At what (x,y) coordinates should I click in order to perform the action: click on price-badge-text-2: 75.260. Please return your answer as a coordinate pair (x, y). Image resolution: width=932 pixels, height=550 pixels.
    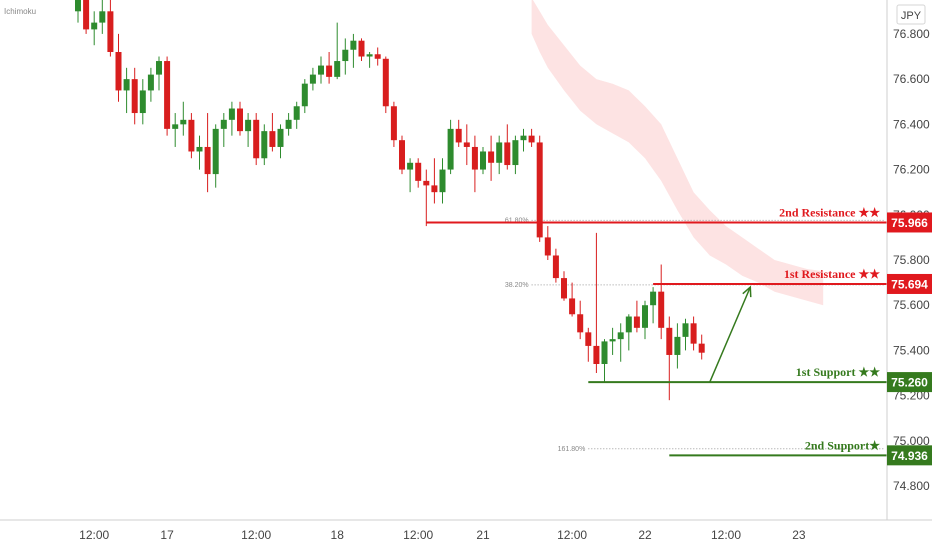
    Looking at the image, I should click on (909, 383).